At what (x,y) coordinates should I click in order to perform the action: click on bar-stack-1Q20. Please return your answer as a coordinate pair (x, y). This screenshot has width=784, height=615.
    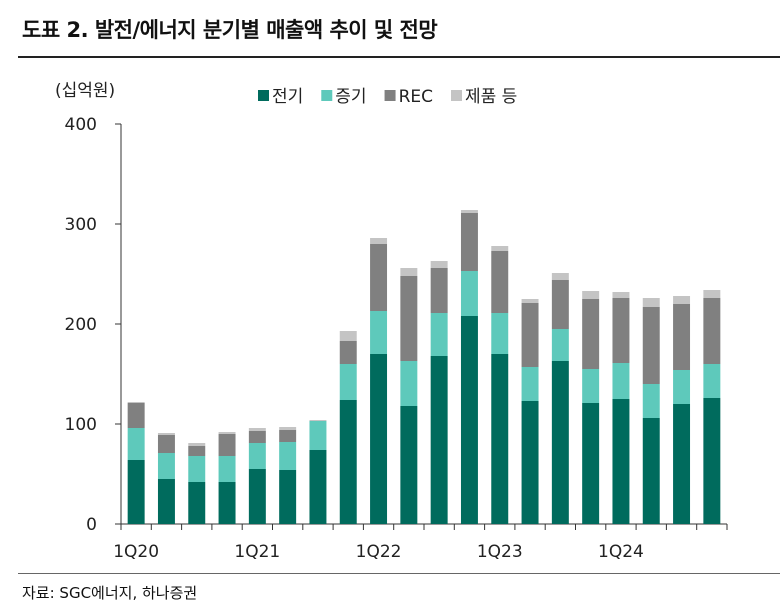
    Looking at the image, I should click on (136, 463).